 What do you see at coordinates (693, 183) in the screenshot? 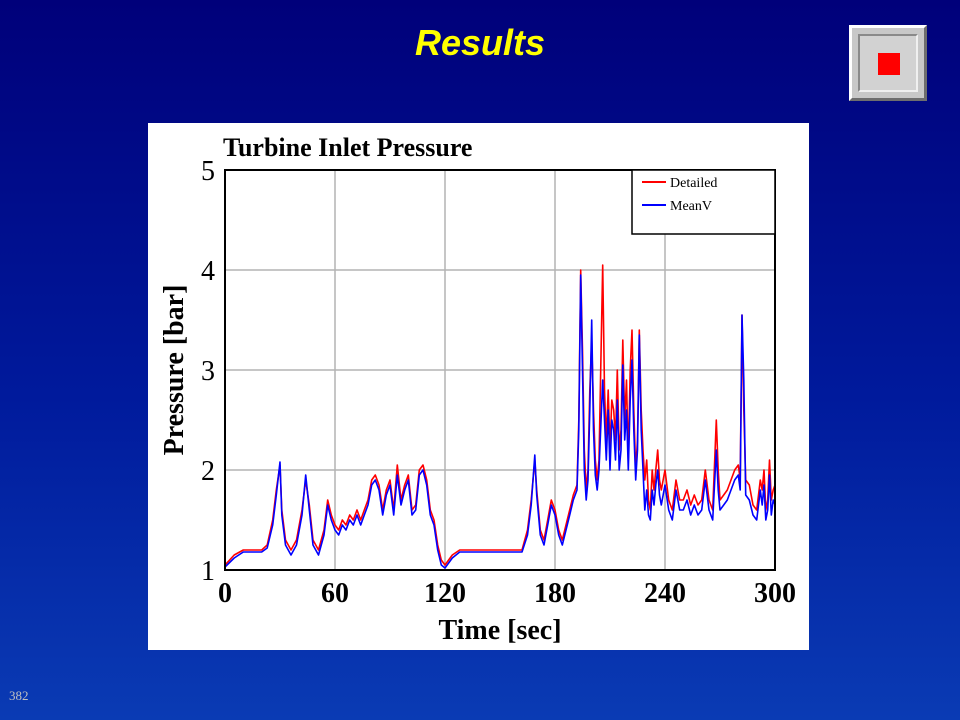
I see `legend-label-detailed: Detailed` at bounding box center [693, 183].